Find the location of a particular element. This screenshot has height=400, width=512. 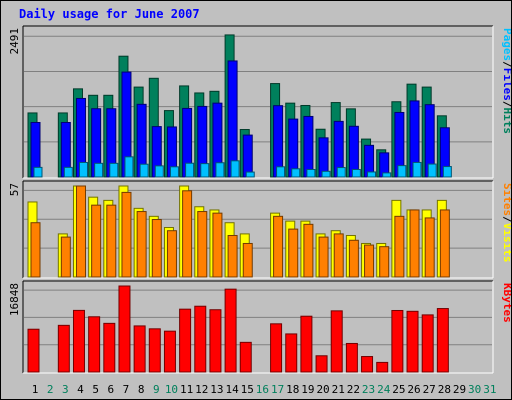

day-label: 26 is located at coordinates (413, 389).